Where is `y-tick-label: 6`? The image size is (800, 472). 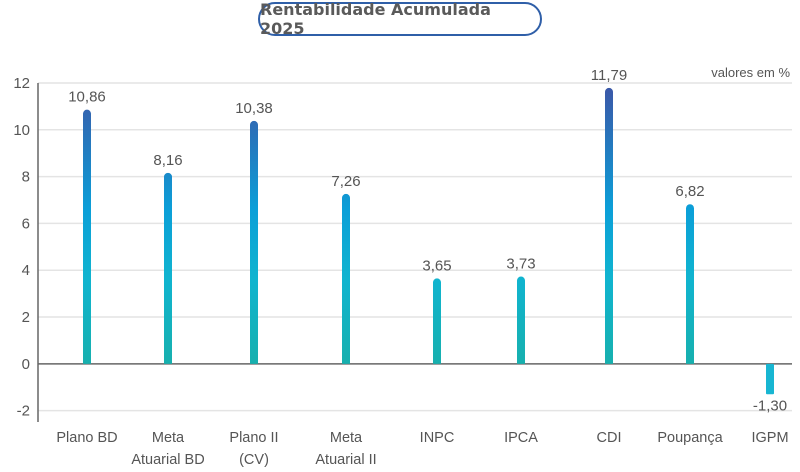
y-tick-label: 6 is located at coordinates (26, 223).